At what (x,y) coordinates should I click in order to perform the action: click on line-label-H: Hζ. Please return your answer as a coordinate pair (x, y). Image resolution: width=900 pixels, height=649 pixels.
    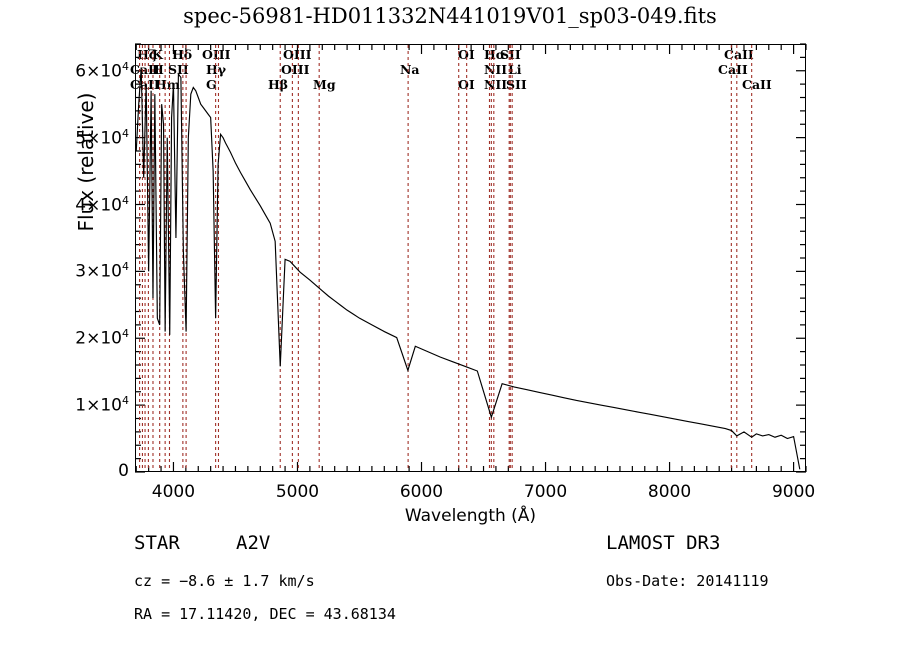
    Looking at the image, I should click on (147, 54).